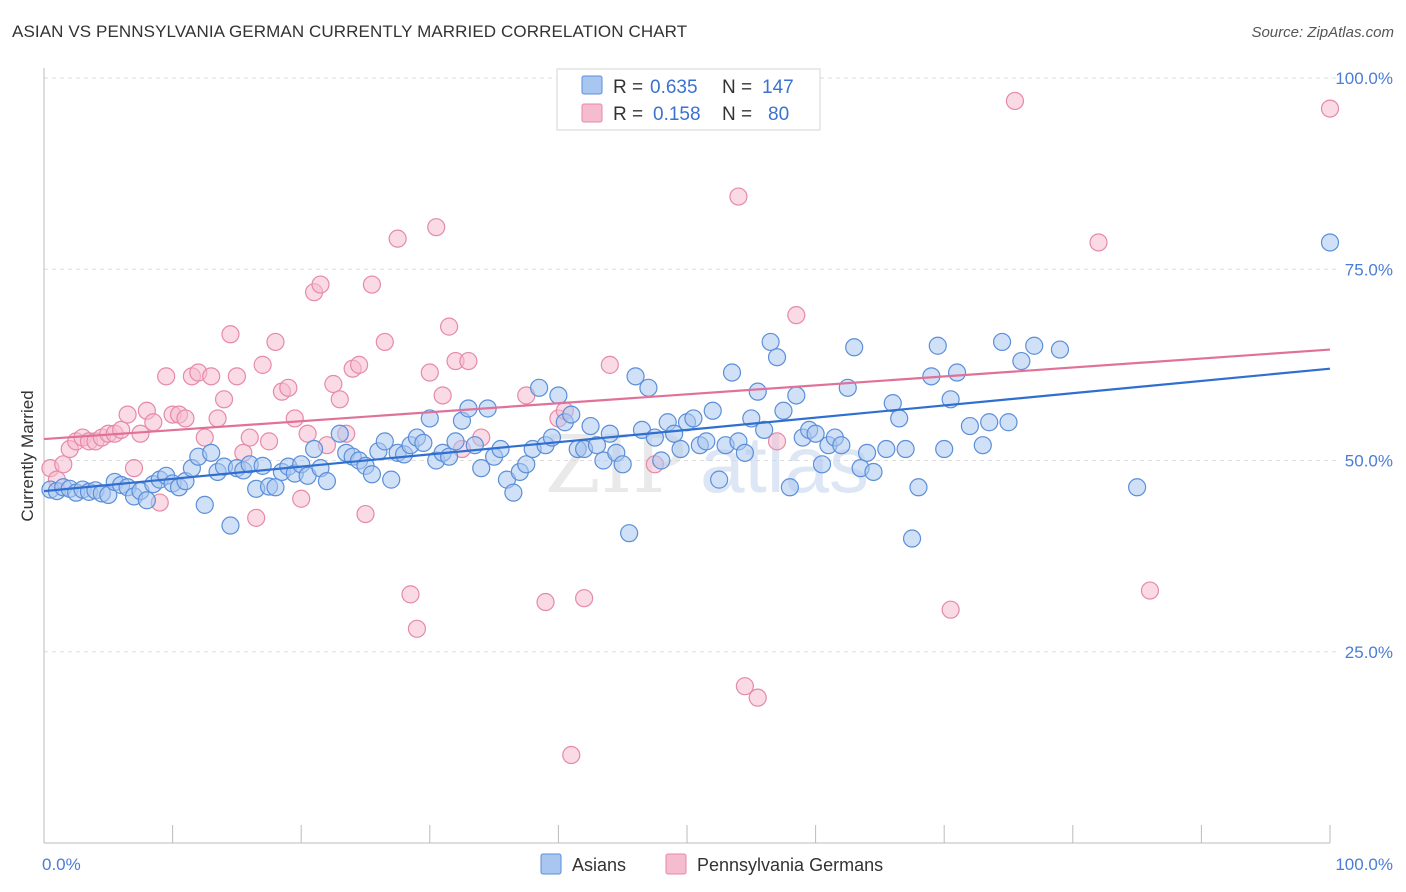 Image resolution: width=1406 pixels, height=892 pixels. What do you see at coordinates (687, 430) in the screenshot?
I see `asian-trend-line` at bounding box center [687, 430].